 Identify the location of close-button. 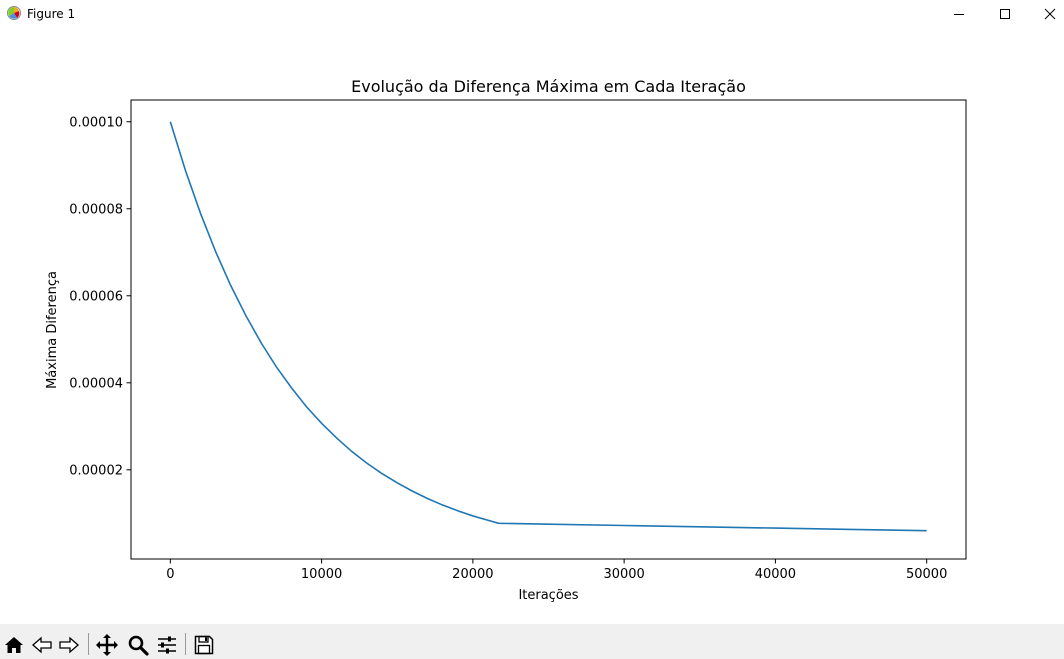
(1045, 14).